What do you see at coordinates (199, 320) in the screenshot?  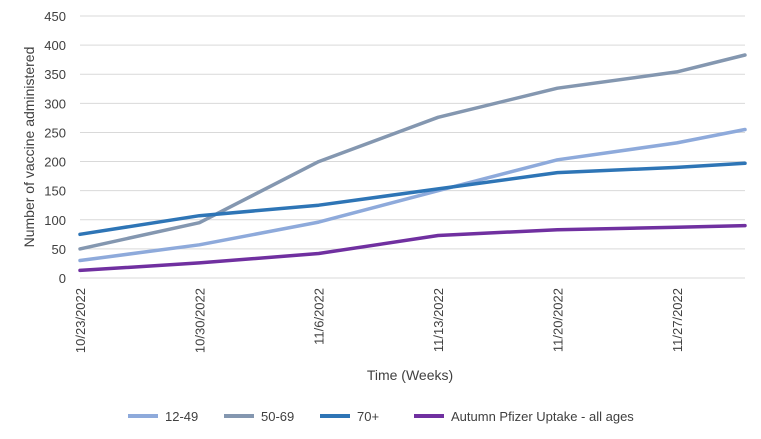 I see `x-tick-label: 10/30/2022` at bounding box center [199, 320].